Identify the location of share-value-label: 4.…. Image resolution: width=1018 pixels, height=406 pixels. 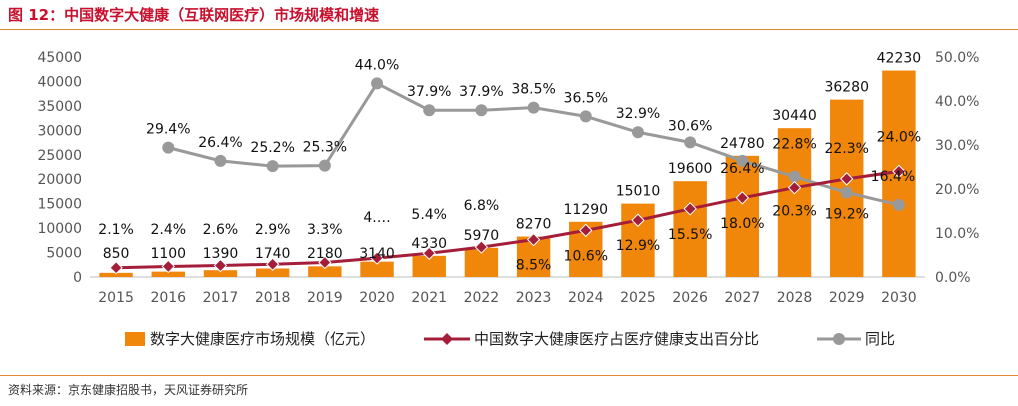
(376, 218).